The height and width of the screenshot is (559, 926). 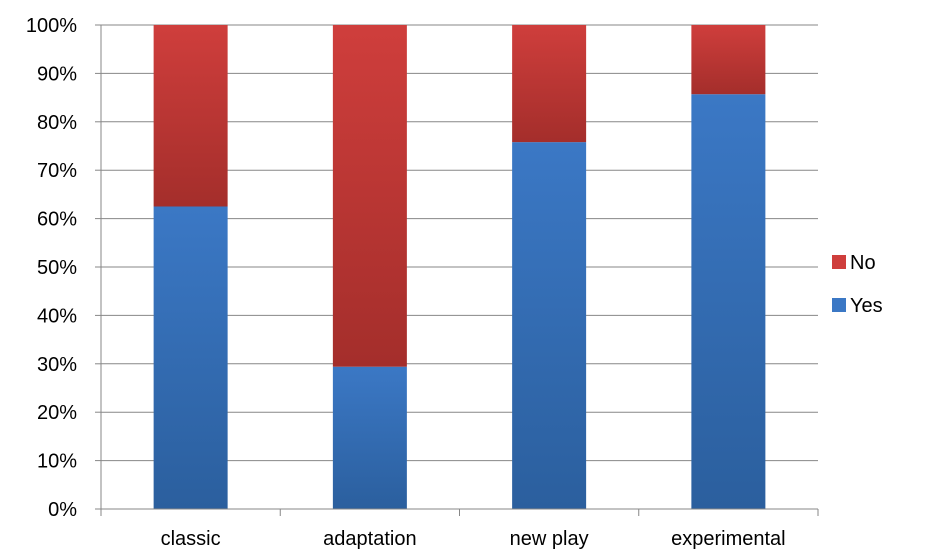 I want to click on y-tick-label: 30%, so click(x=57, y=365).